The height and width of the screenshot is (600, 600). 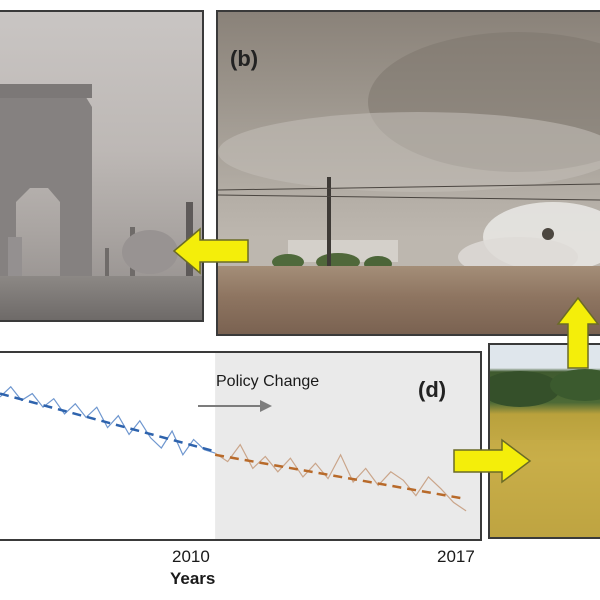 I want to click on post-policy-shading, so click(x=347, y=446).